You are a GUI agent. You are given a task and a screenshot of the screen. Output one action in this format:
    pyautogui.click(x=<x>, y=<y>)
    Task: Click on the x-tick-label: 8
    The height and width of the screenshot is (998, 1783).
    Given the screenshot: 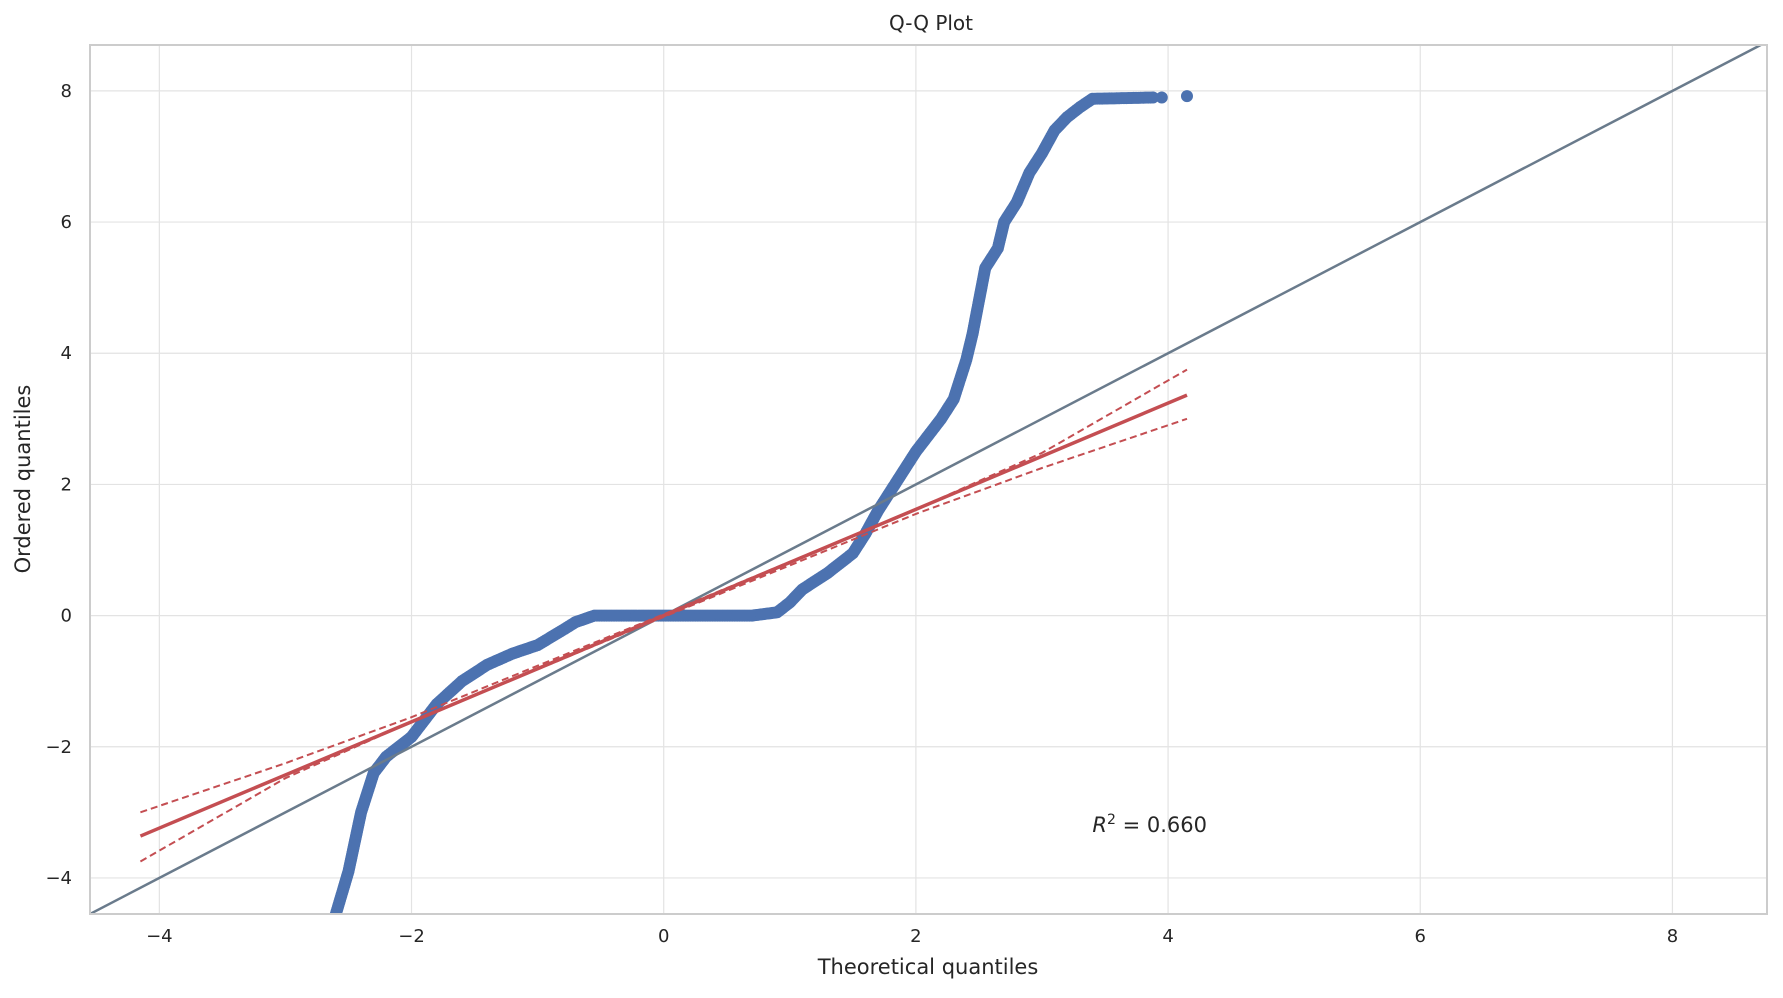 What is the action you would take?
    pyautogui.click(x=1672, y=936)
    